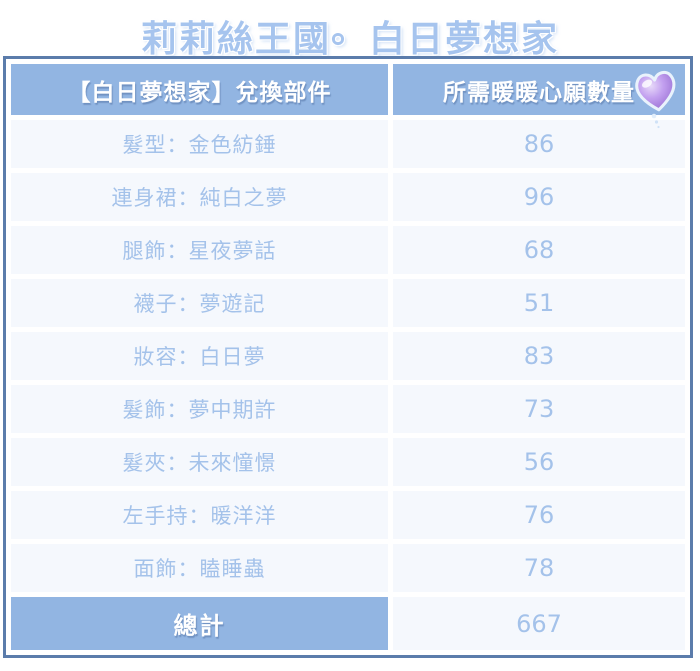  I want to click on item-label: 腿飾：星夜夢話, so click(199, 251).